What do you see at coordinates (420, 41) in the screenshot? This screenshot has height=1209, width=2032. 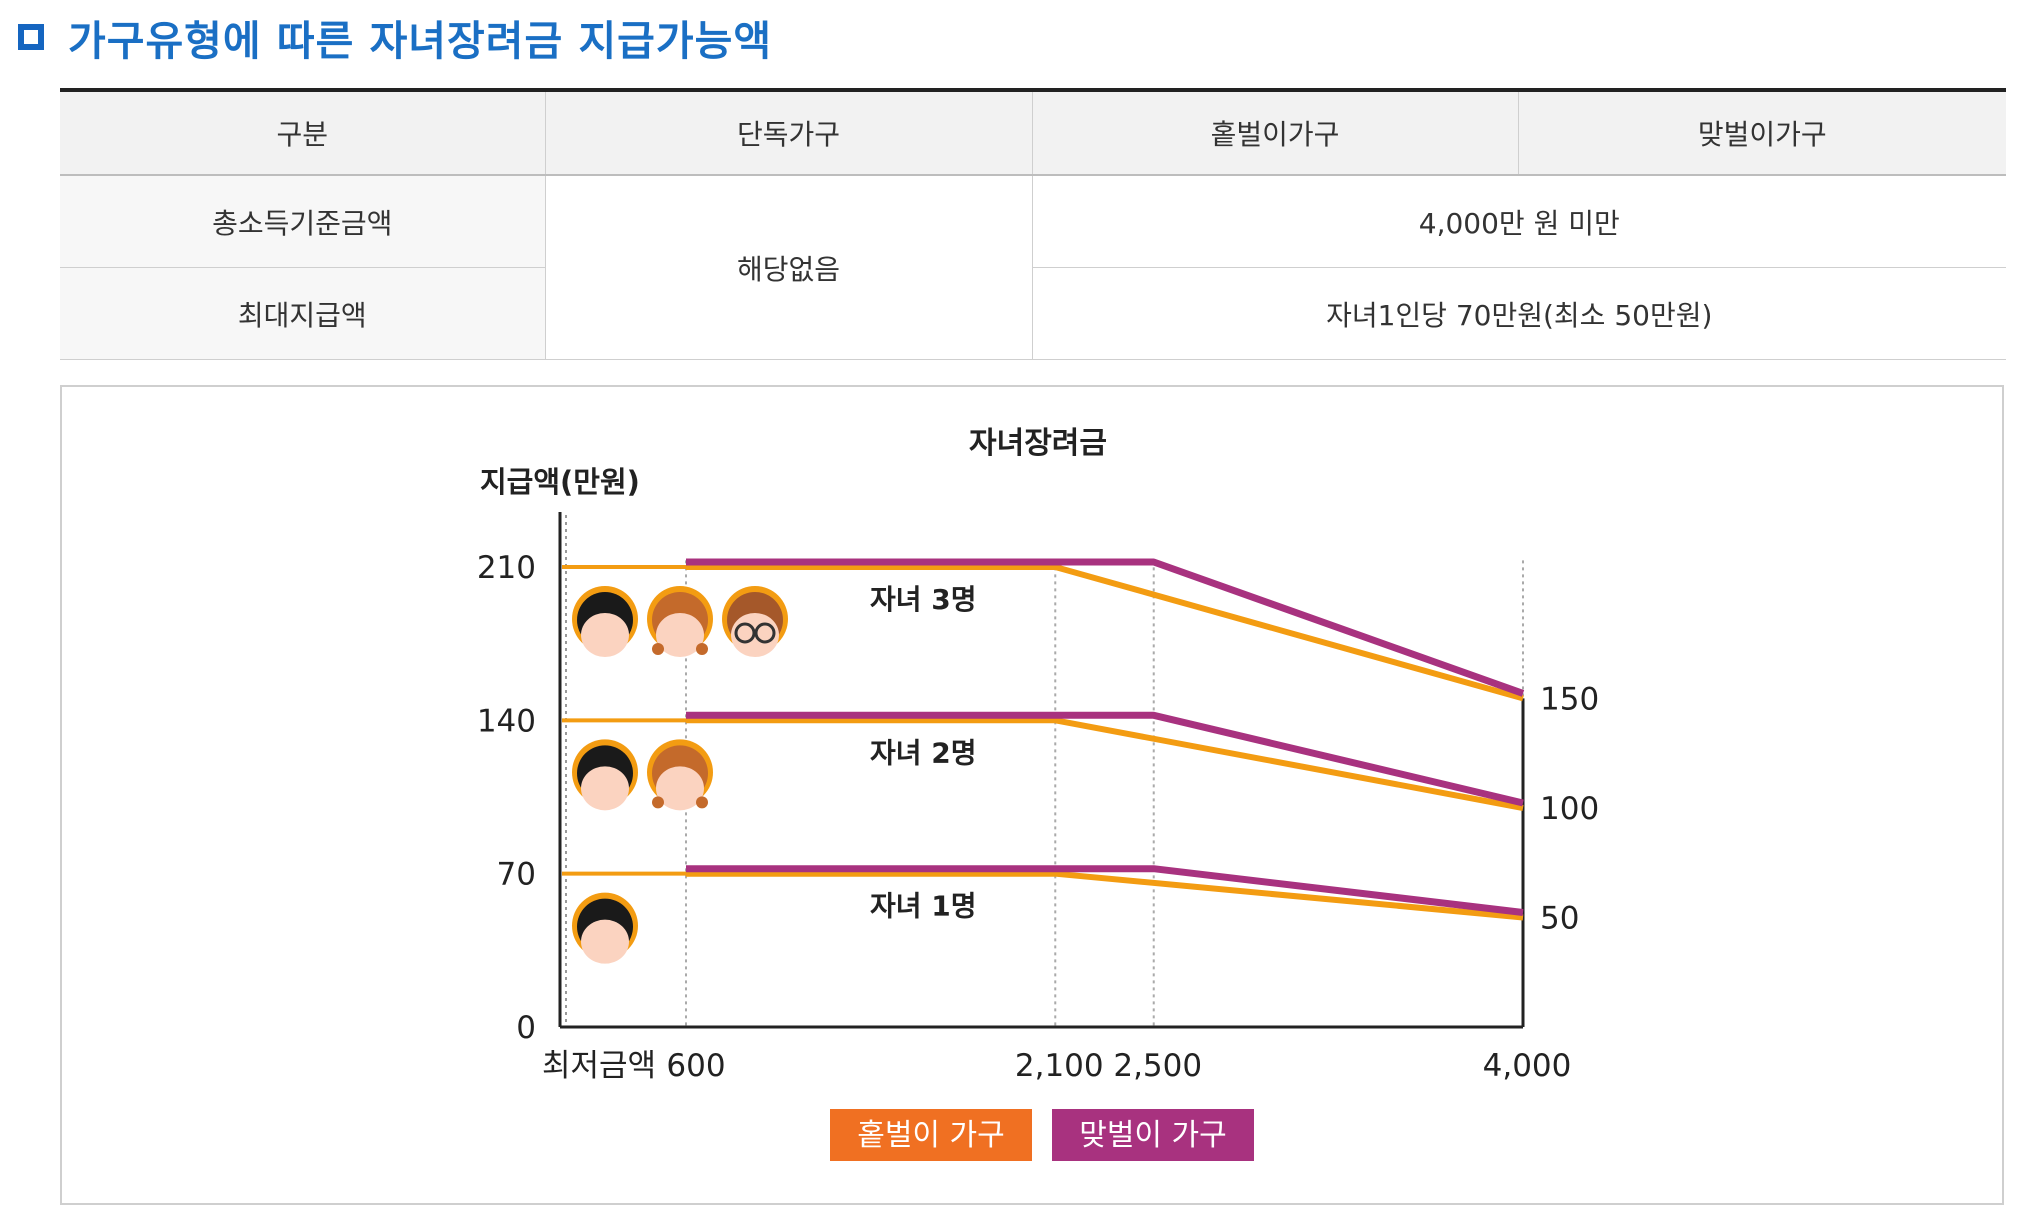 I see `heading-title: 가구유형에 따른 자녀장려금 지급가능액` at bounding box center [420, 41].